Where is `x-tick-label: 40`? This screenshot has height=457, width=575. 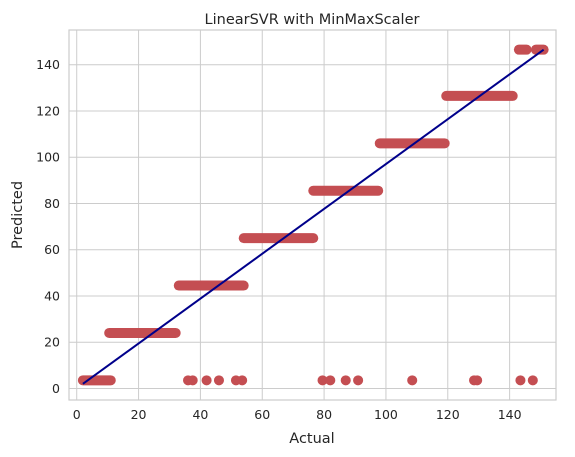 x-tick-label: 40 is located at coordinates (200, 414).